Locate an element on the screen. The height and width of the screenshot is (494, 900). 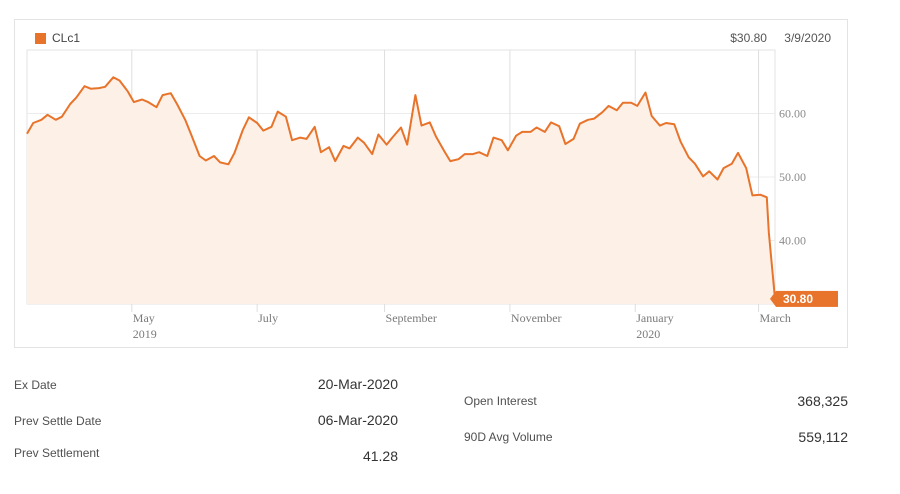
y-tick-label: 50.00 is located at coordinates (792, 177).